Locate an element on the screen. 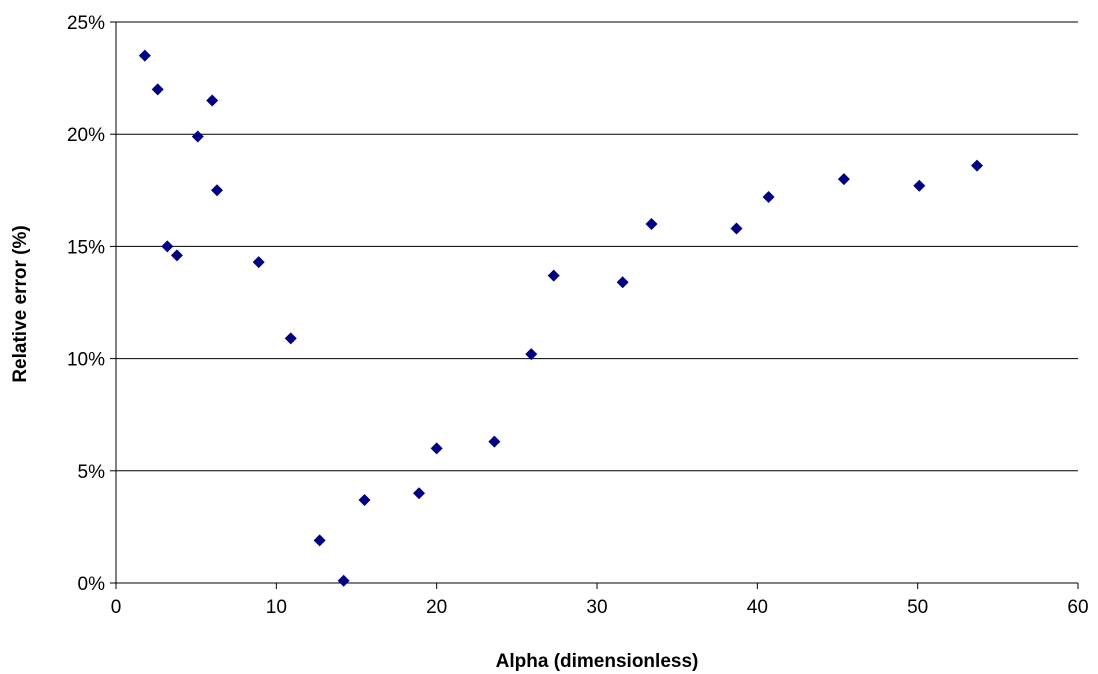  x-tick-label: 10 is located at coordinates (276, 607).